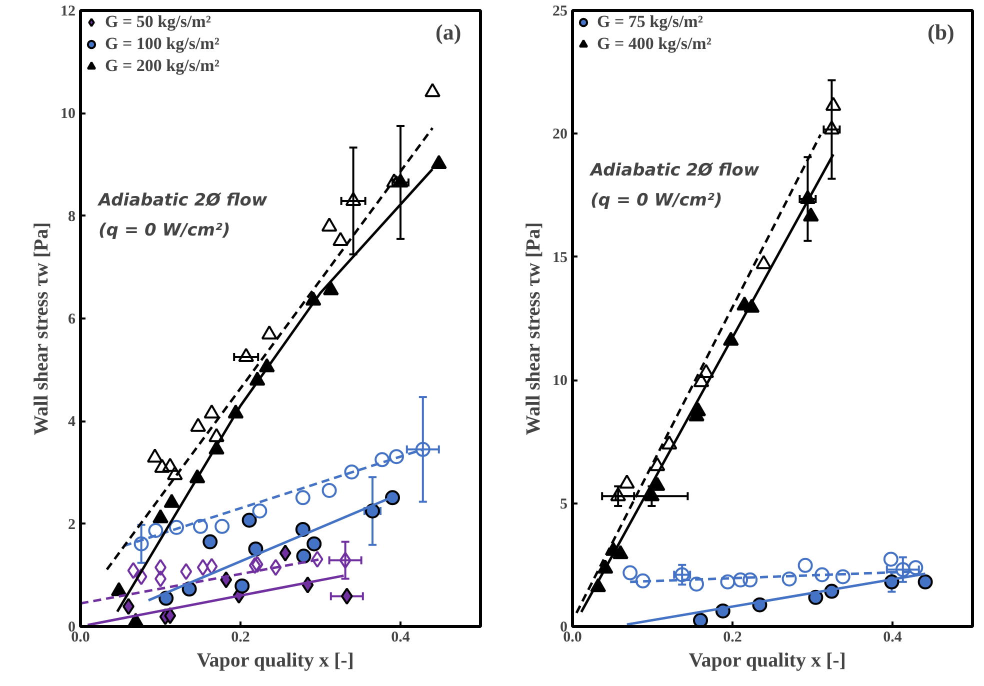 Image resolution: width=984 pixels, height=686 pixels. What do you see at coordinates (72, 524) in the screenshot?
I see `y-tick-label: 2` at bounding box center [72, 524].